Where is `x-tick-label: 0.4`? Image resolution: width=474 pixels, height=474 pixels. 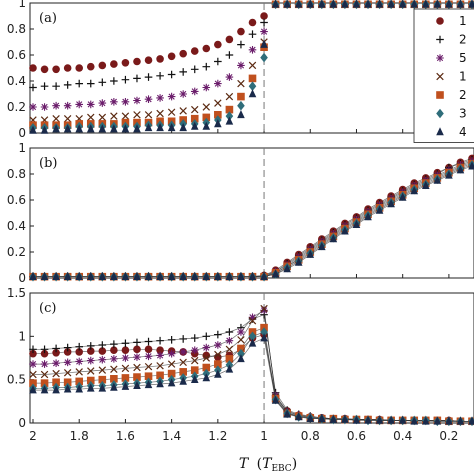
x-tick-label: 0.4 is located at coordinates (402, 436).